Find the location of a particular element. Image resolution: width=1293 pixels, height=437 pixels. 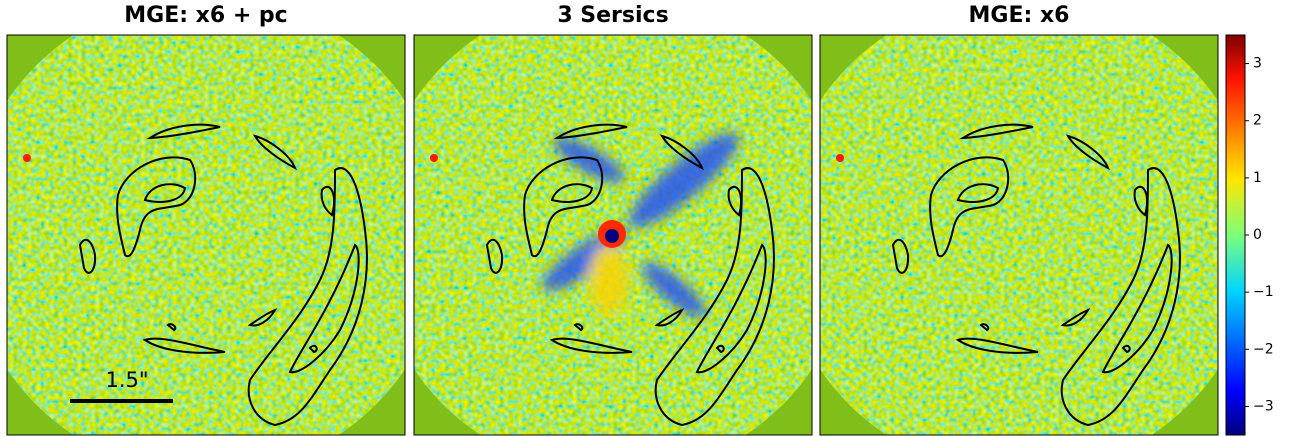

colorbar-tick-label: 2 is located at coordinates (1257, 121).